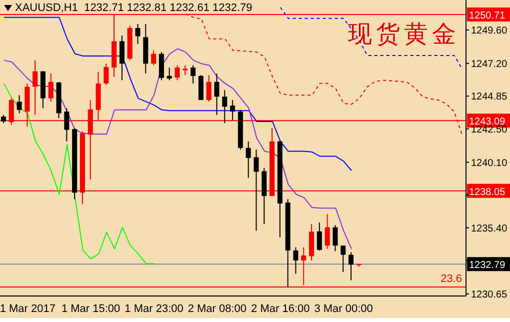  I want to click on y-tick-label: 1235.40, so click(489, 228).